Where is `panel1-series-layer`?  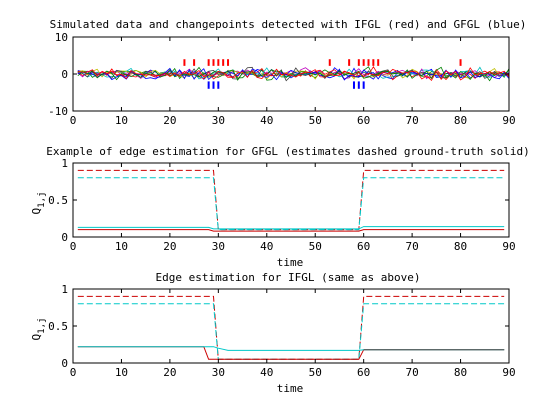 panel1-series-layer is located at coordinates (293, 74).